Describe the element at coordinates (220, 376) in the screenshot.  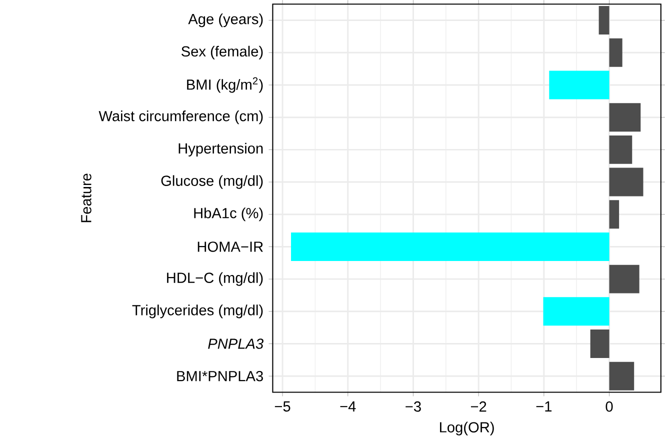
I see `y-tick-label: BMI*PNPLA3` at that location.